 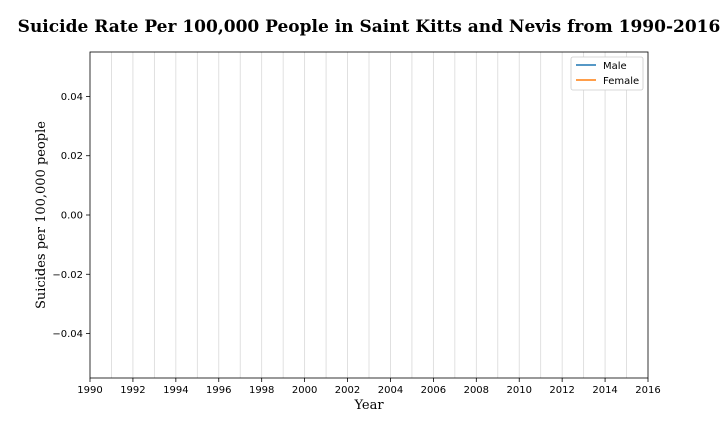 I want to click on x-tick-label-1994: 1994, so click(x=175, y=390).